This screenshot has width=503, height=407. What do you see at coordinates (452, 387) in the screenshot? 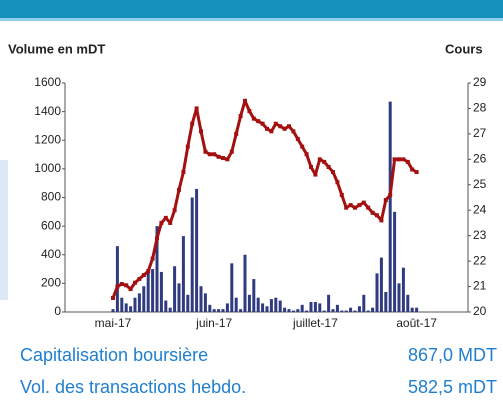
I see `summary-value: 582,5 mDT` at bounding box center [452, 387].